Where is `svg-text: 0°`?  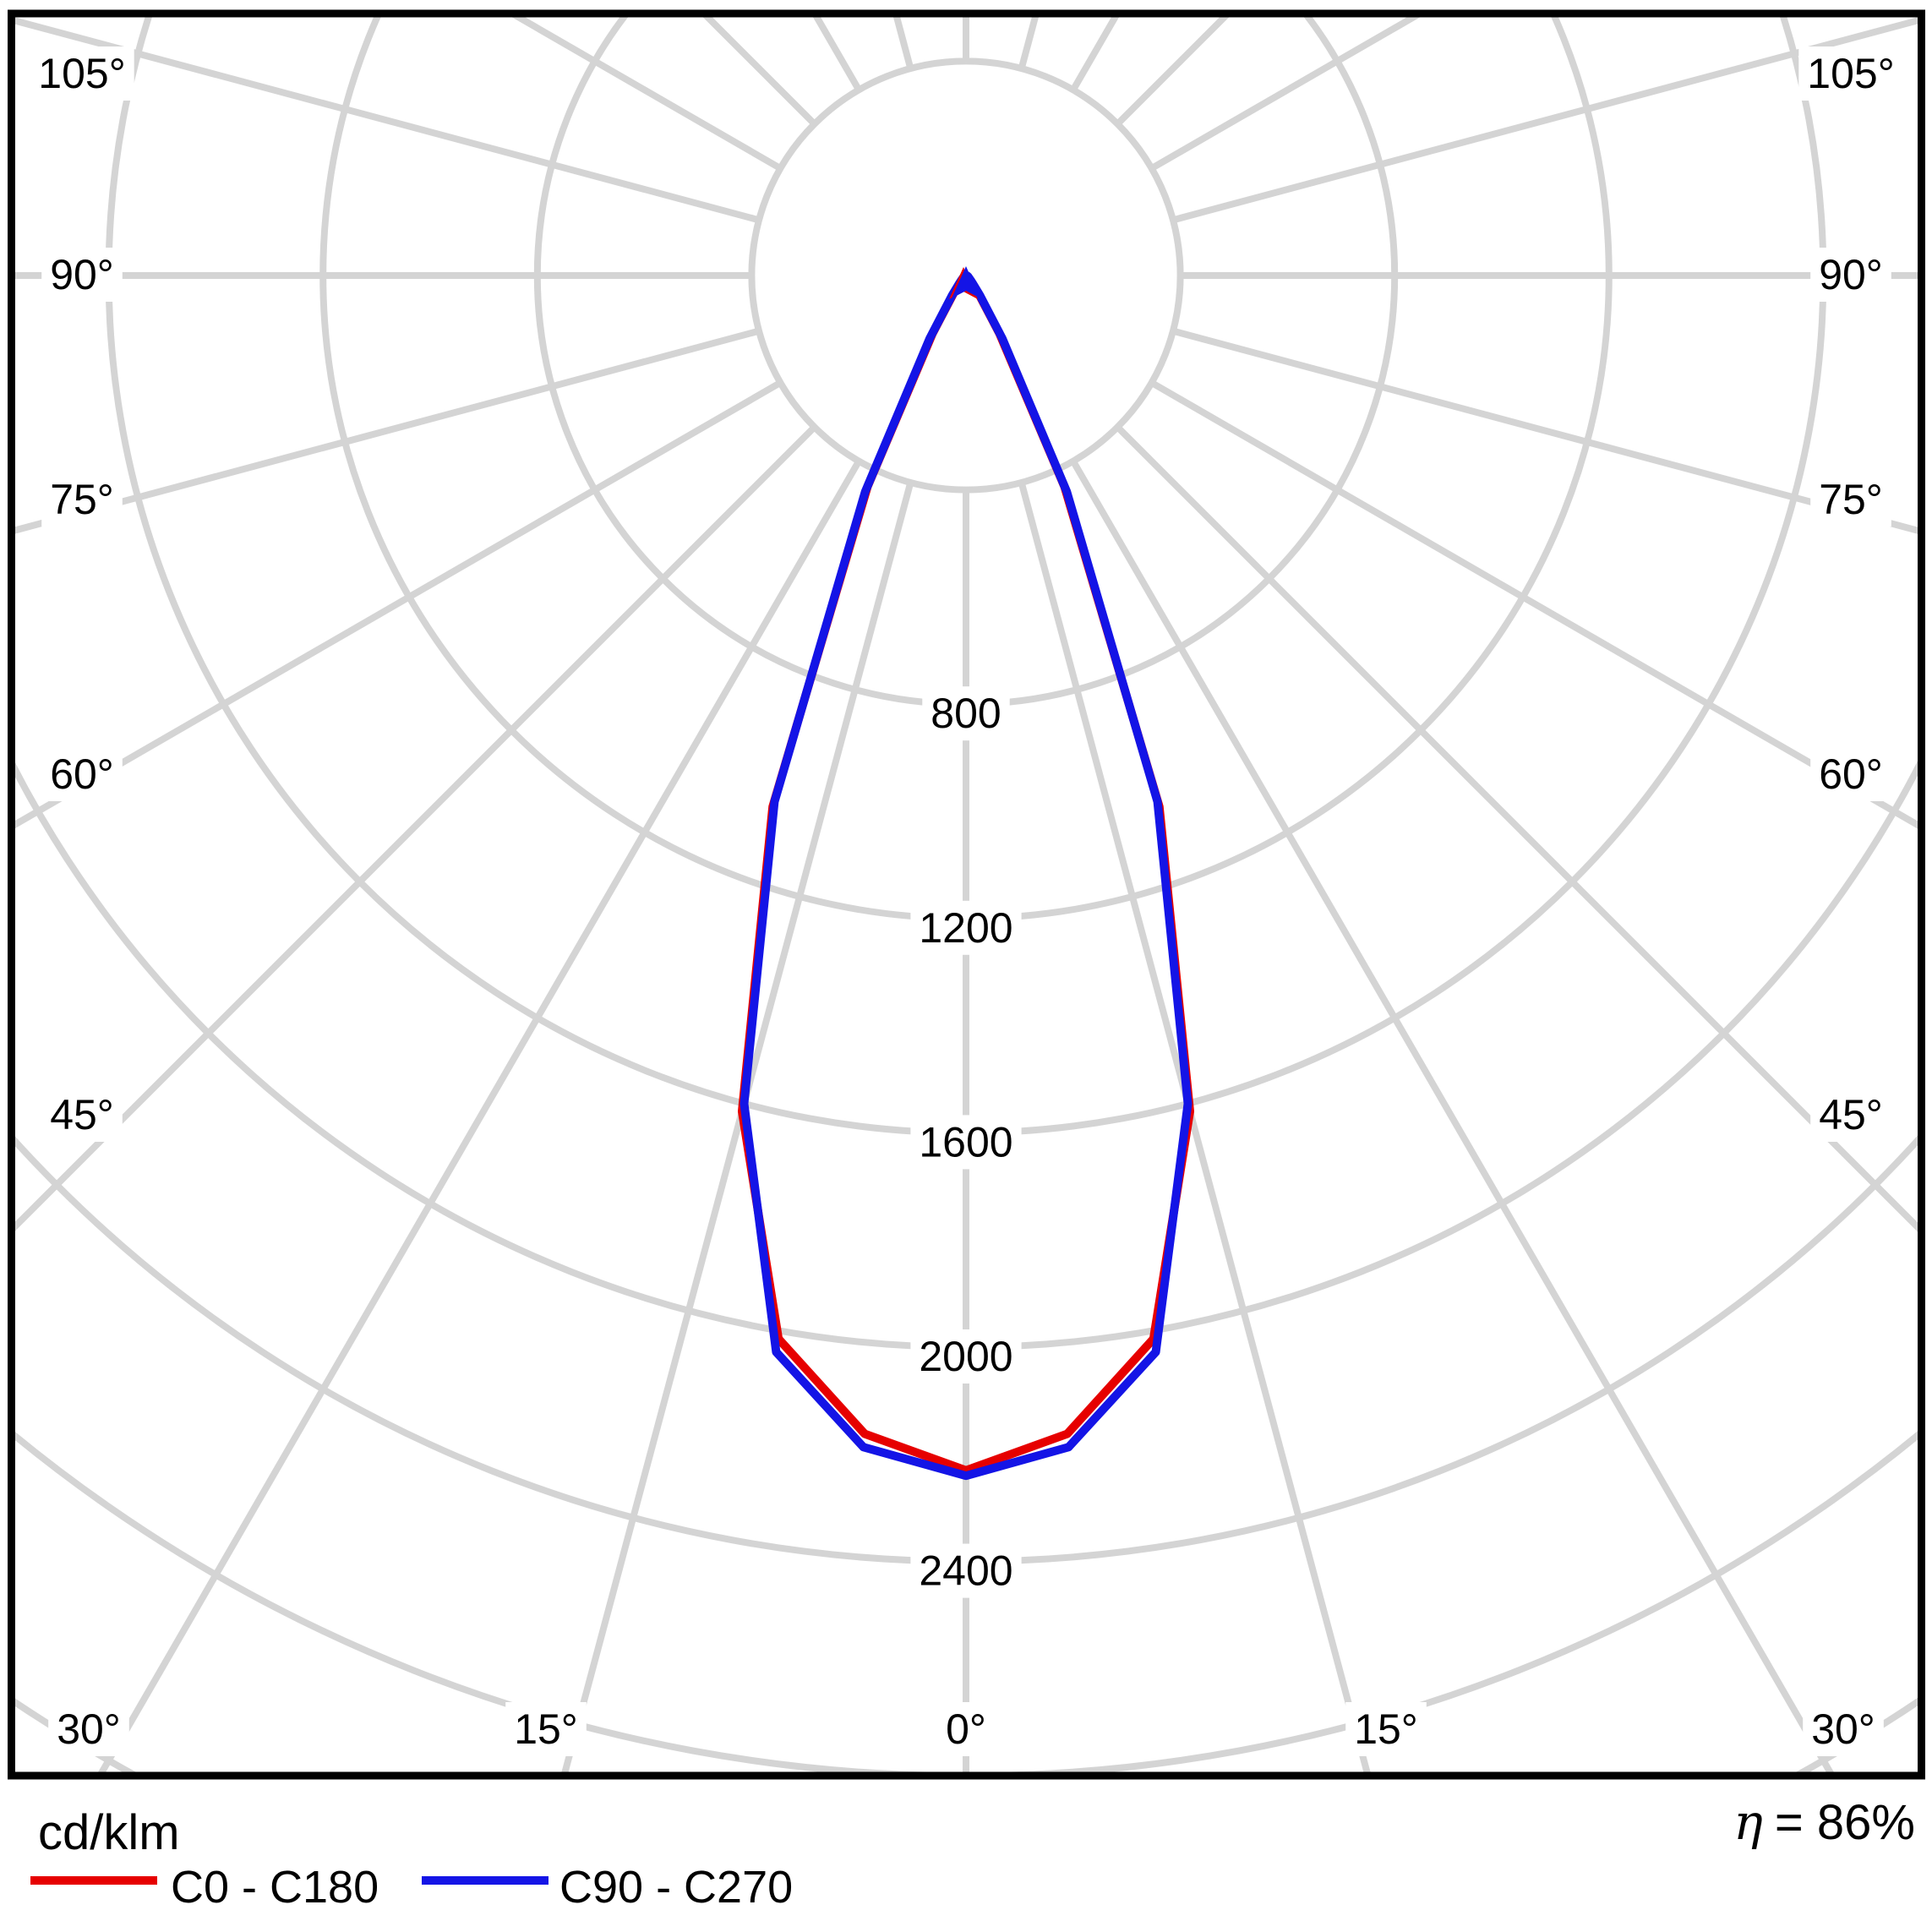 svg-text: 0° is located at coordinates (966, 1729).